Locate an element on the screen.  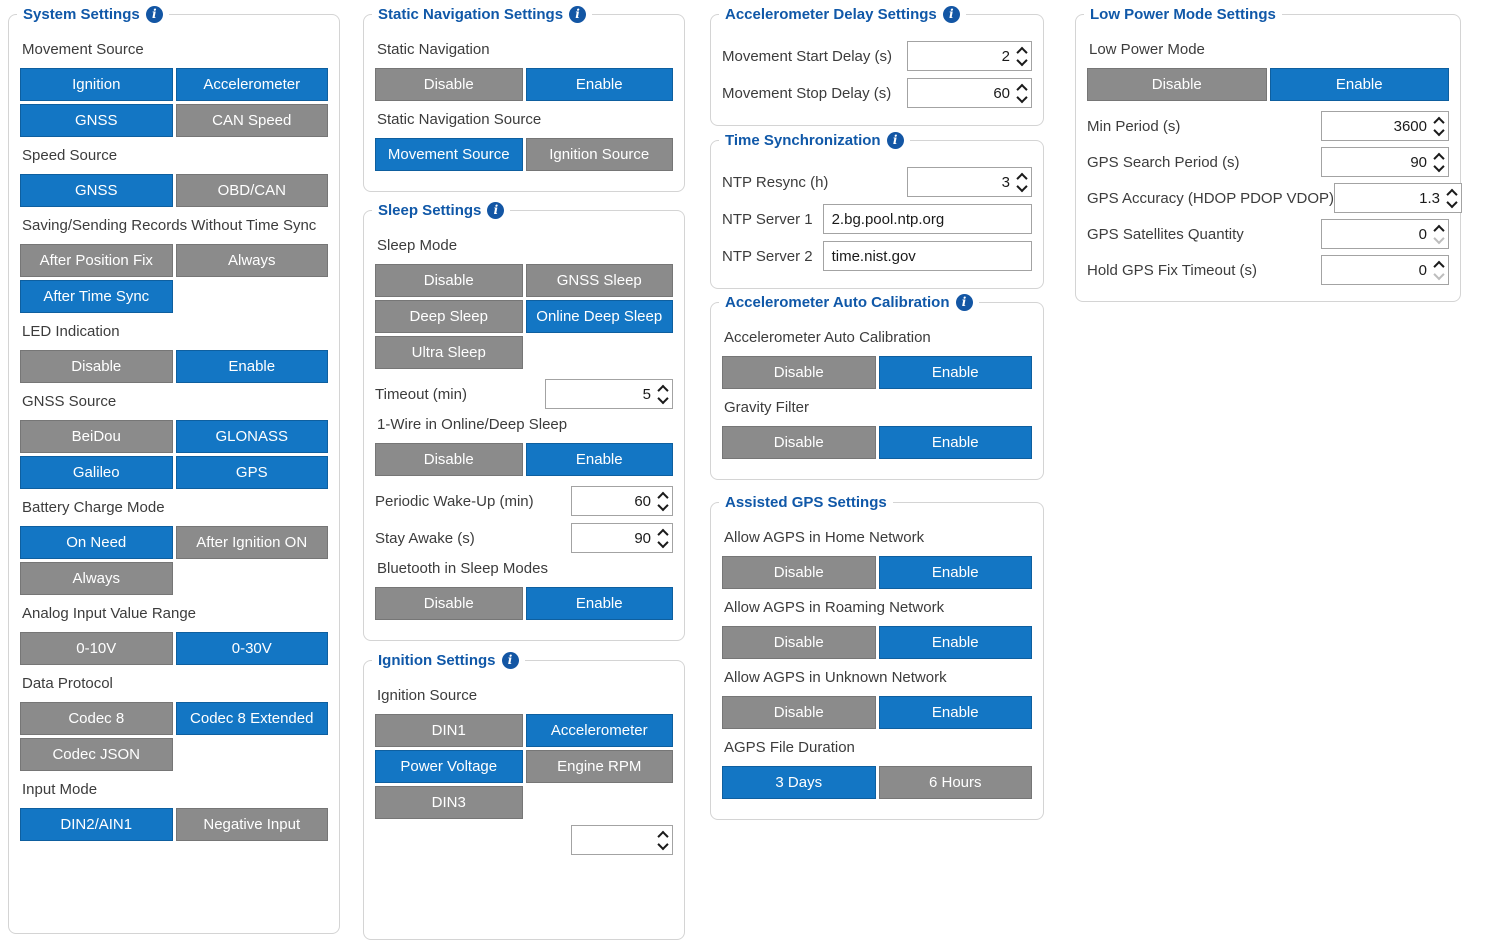
toggle-din2-ain1: DIN2/AIN1 is located at coordinates (96, 824).